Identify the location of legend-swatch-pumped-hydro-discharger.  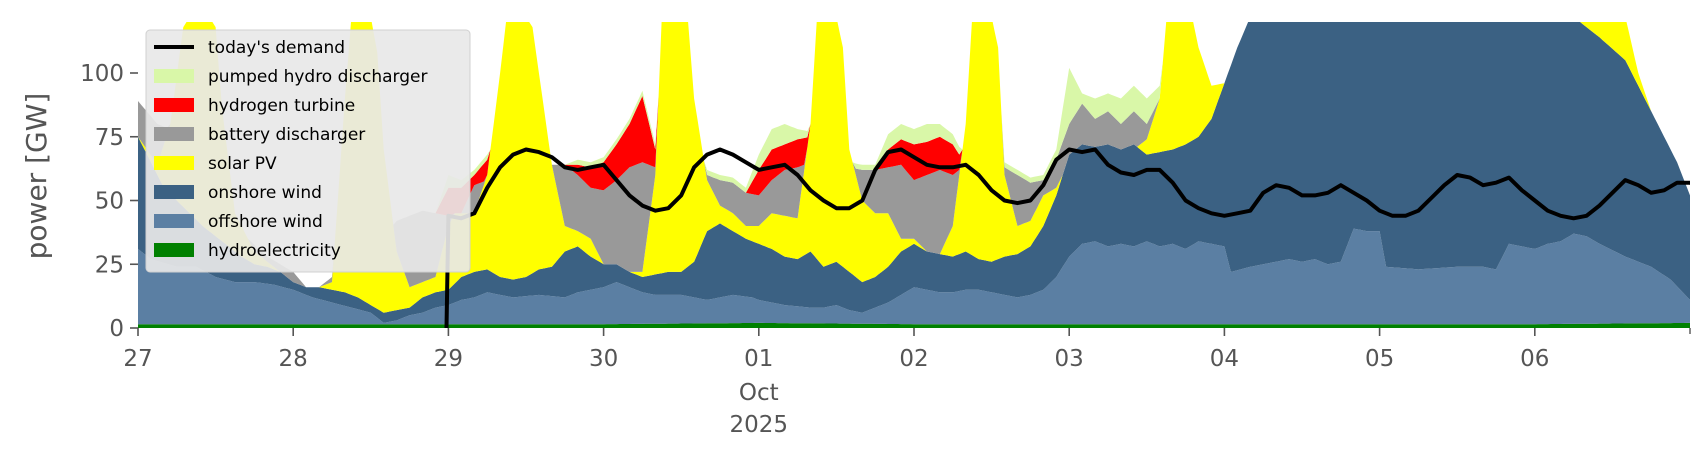
(174, 76).